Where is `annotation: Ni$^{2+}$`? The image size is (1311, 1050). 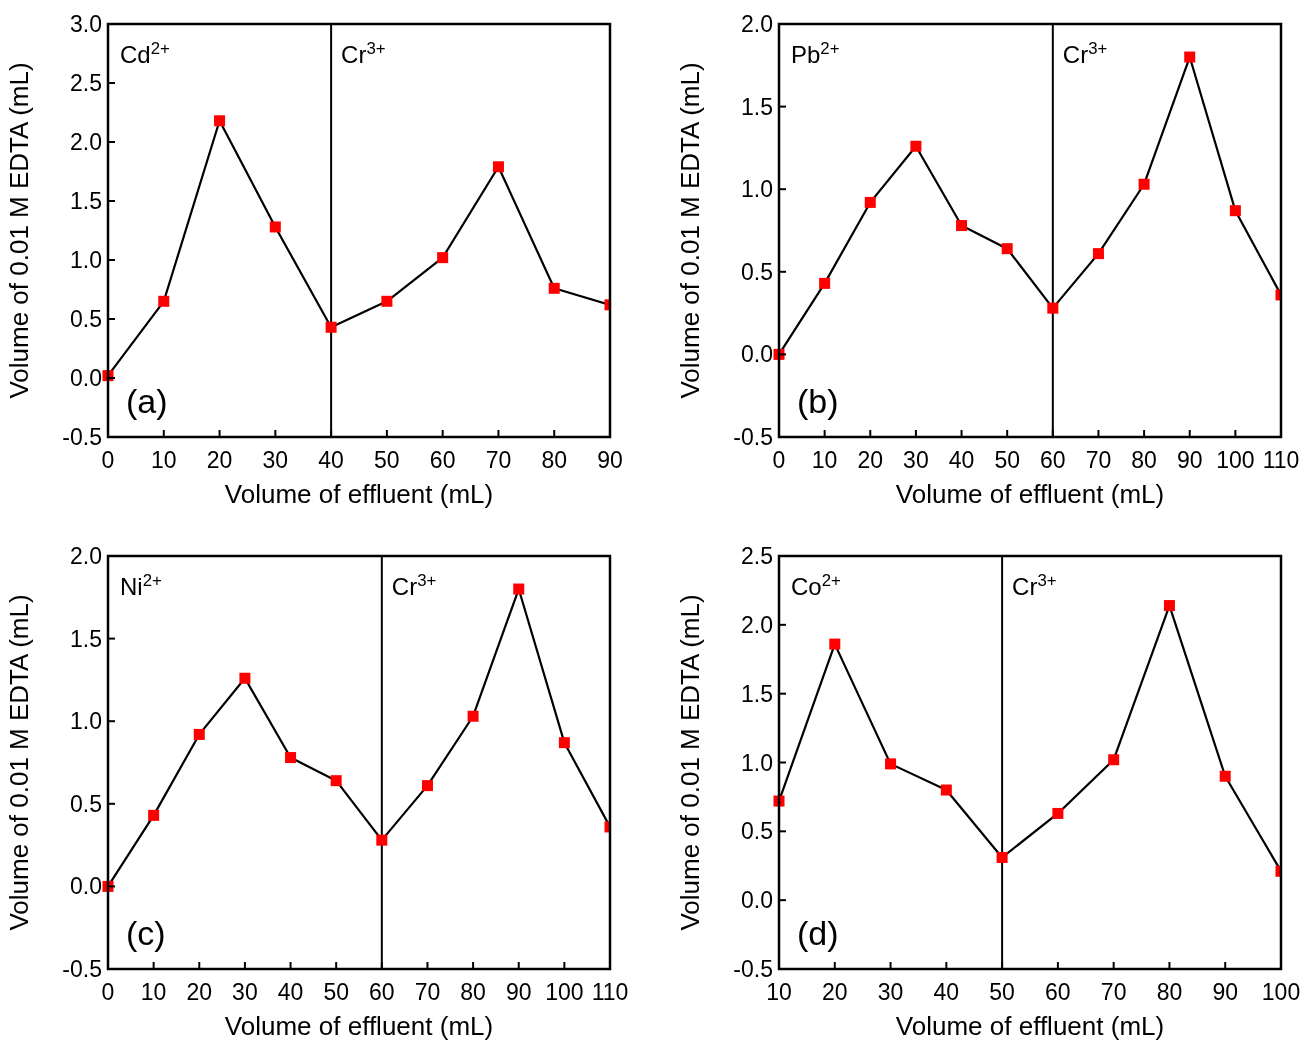 annotation: Ni$^{2+}$ is located at coordinates (141, 585).